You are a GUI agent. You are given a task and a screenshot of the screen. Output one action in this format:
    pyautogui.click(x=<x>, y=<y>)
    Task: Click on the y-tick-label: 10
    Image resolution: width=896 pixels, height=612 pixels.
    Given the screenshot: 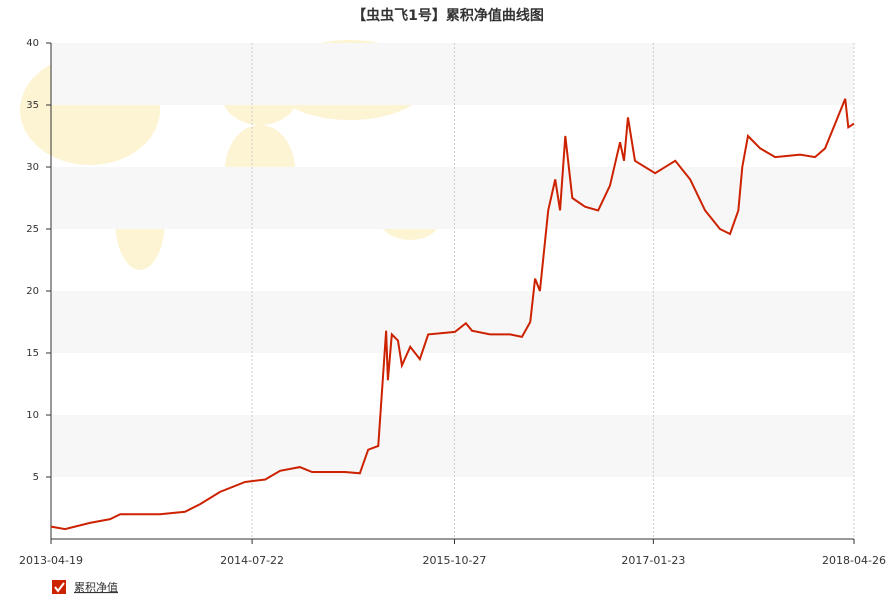 What is the action you would take?
    pyautogui.click(x=32, y=415)
    